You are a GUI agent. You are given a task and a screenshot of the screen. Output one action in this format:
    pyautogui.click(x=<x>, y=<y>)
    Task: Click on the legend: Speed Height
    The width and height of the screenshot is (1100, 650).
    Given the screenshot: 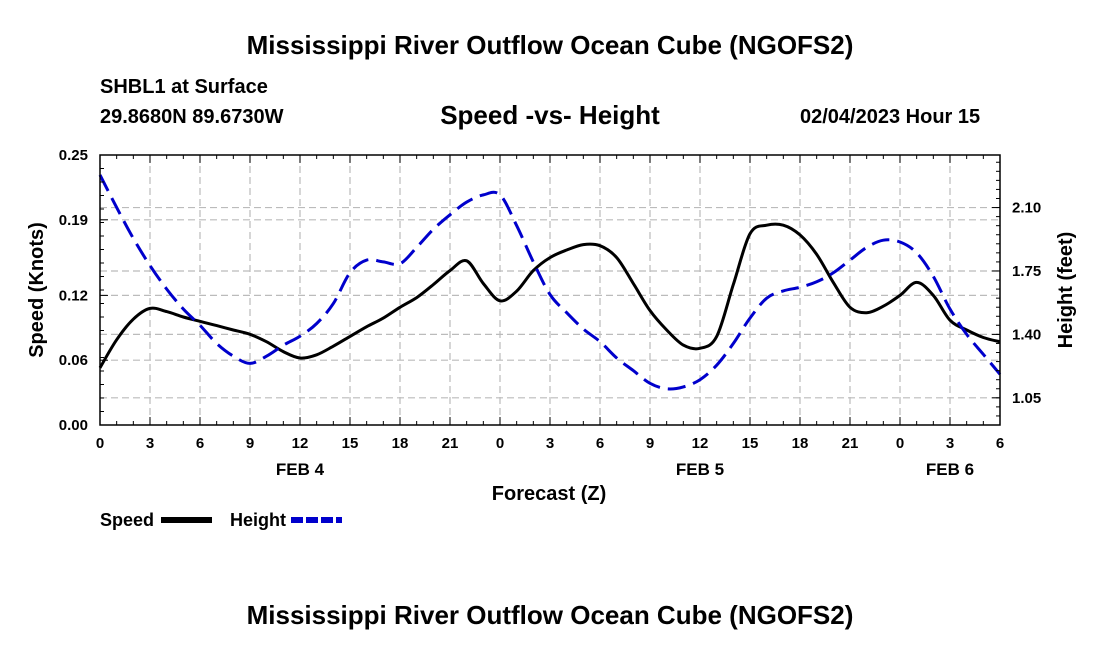 What is the action you would take?
    pyautogui.click(x=221, y=520)
    